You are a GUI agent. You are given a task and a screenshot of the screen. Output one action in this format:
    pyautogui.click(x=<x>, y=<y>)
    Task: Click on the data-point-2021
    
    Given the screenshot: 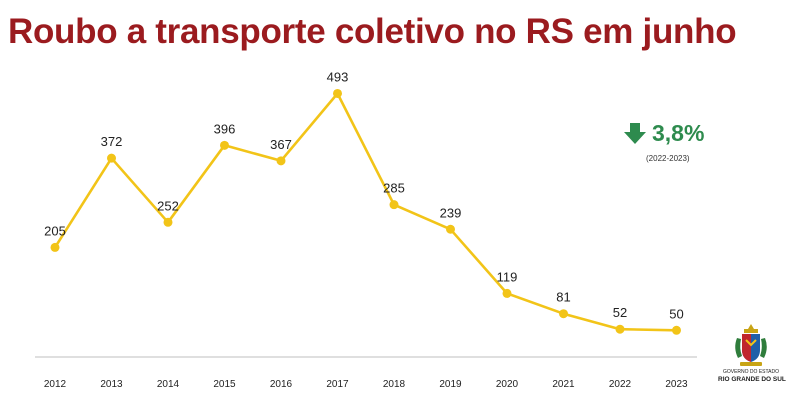 What is the action you would take?
    pyautogui.click(x=563, y=314)
    